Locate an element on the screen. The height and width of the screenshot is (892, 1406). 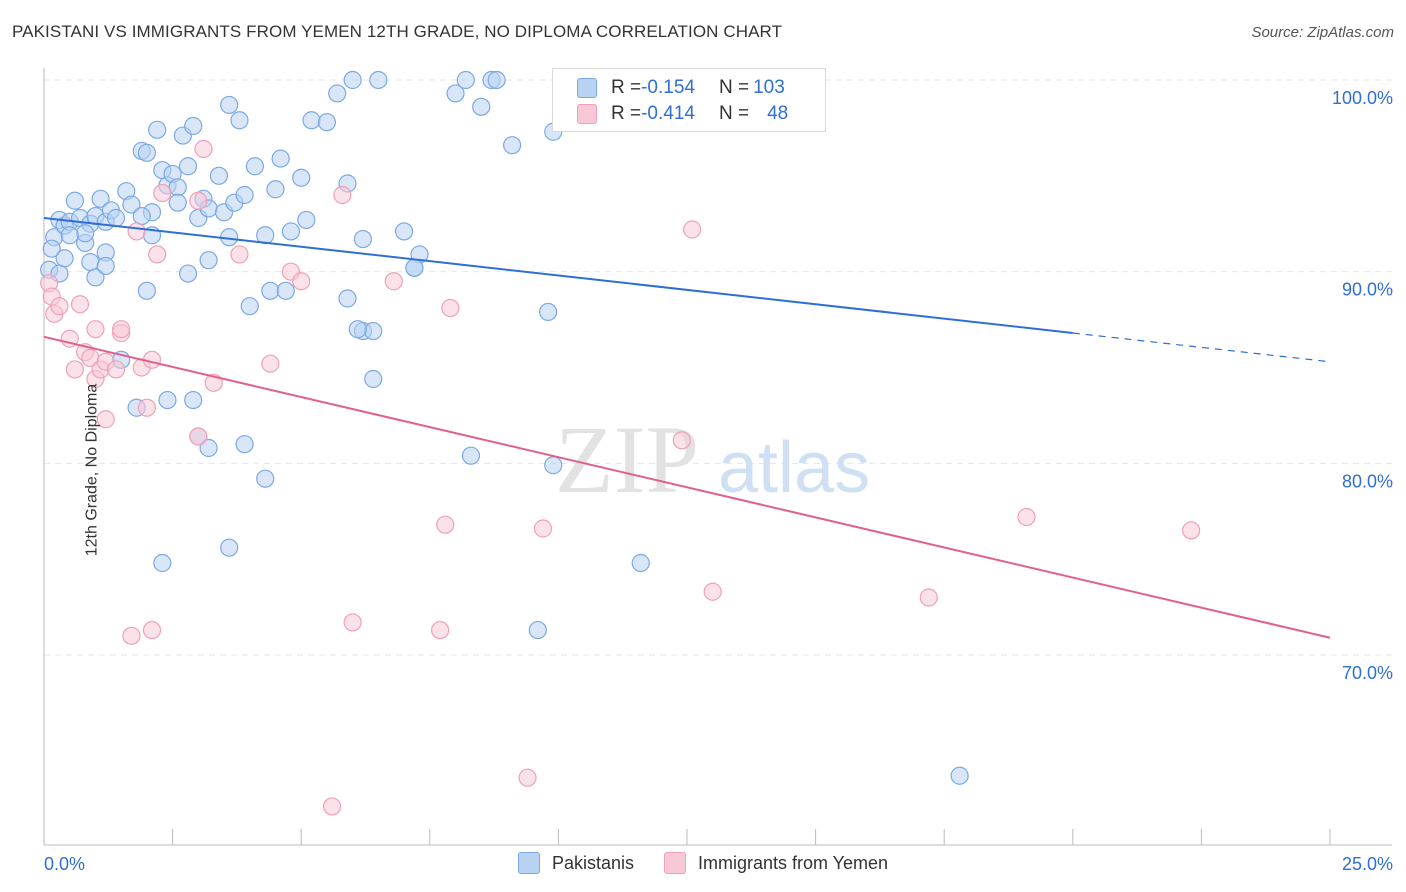
legend-item-pakistanis: Pakistanis is located at coordinates (575, 863).